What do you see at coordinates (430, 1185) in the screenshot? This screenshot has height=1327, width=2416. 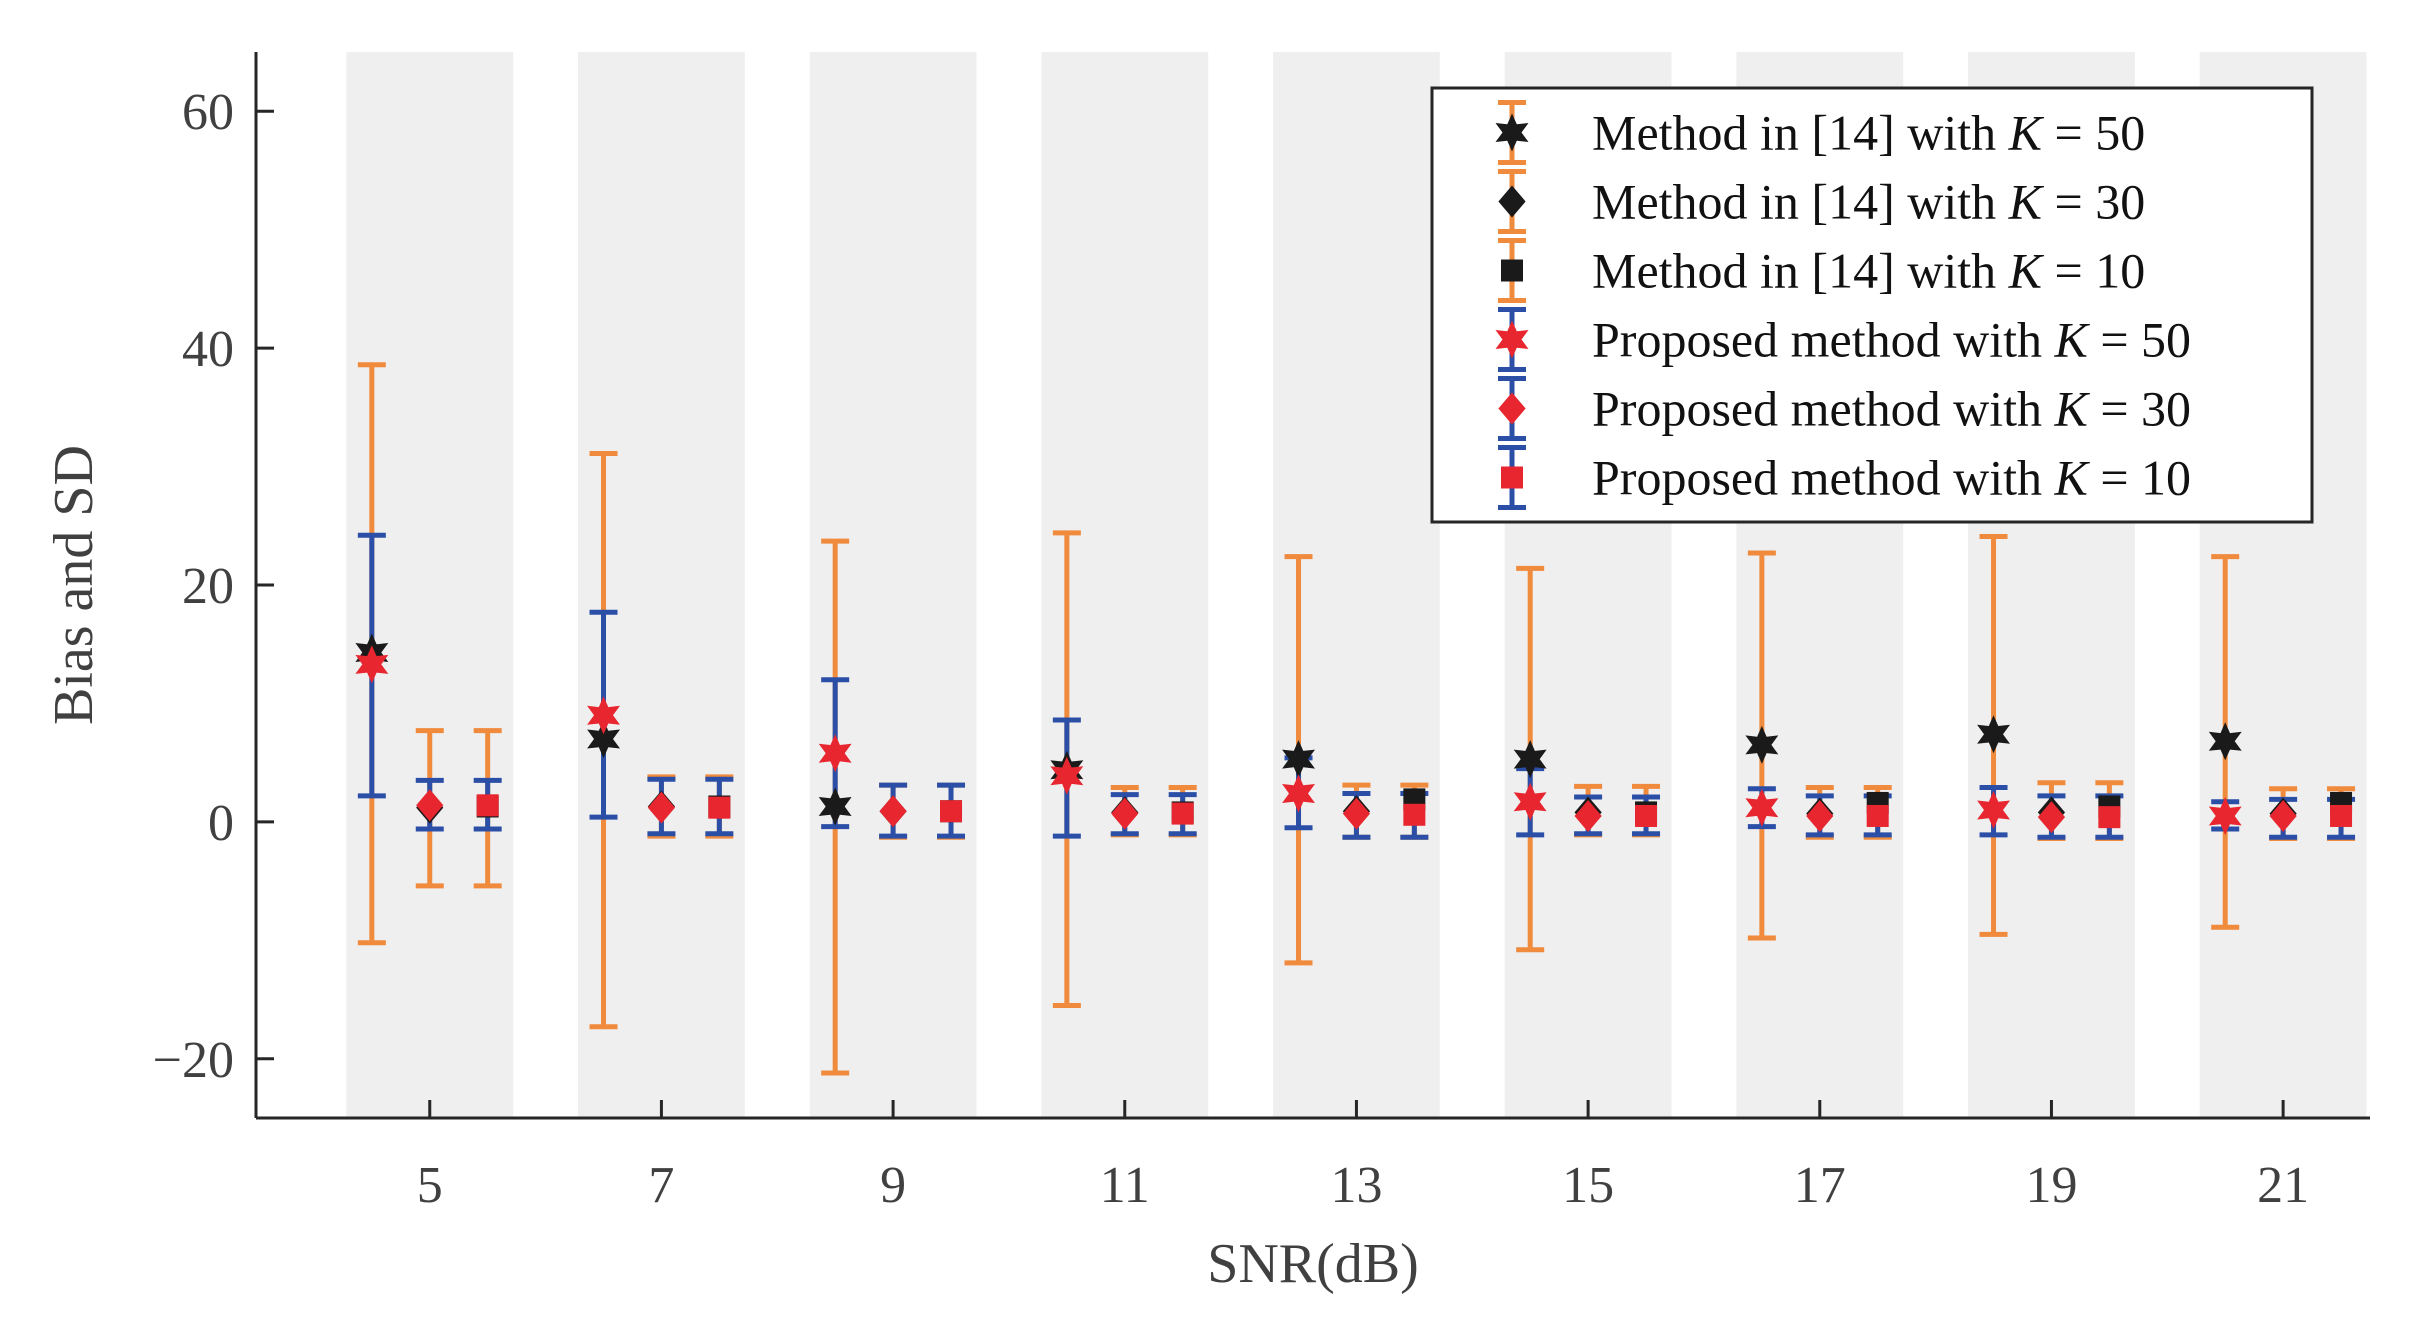 I see `x-tick-label: 5` at bounding box center [430, 1185].